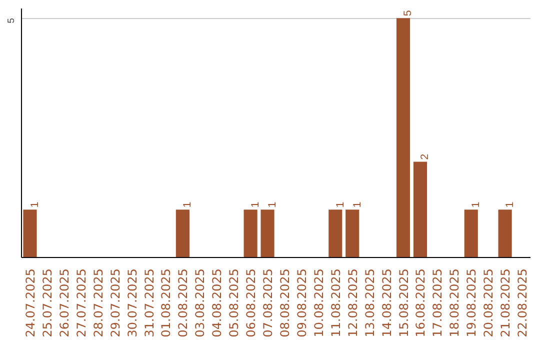  Describe the element at coordinates (425, 157) in the screenshot. I see `data-label: 2` at that location.